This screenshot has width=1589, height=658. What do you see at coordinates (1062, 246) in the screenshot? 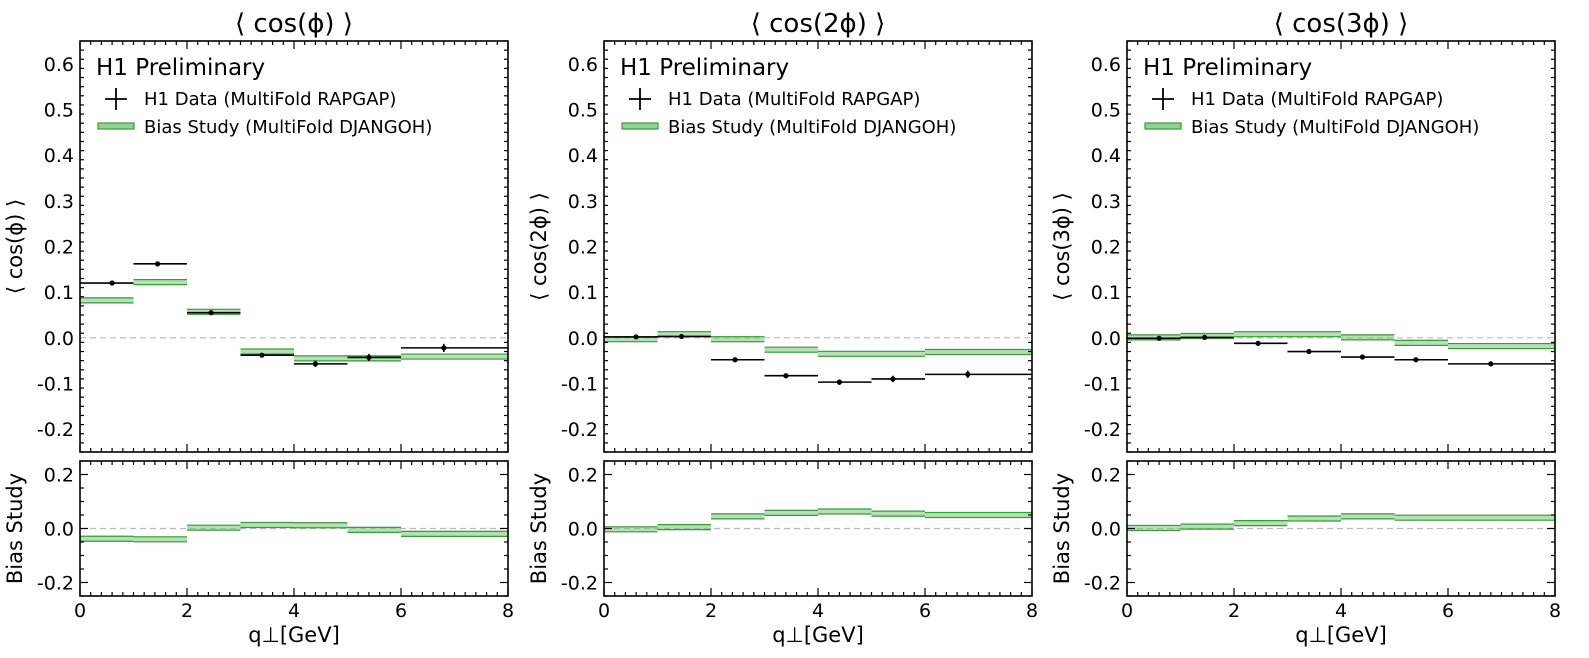
I see `y-axis-label: ⟨ cos(3ϕ) ⟩` at bounding box center [1062, 246].